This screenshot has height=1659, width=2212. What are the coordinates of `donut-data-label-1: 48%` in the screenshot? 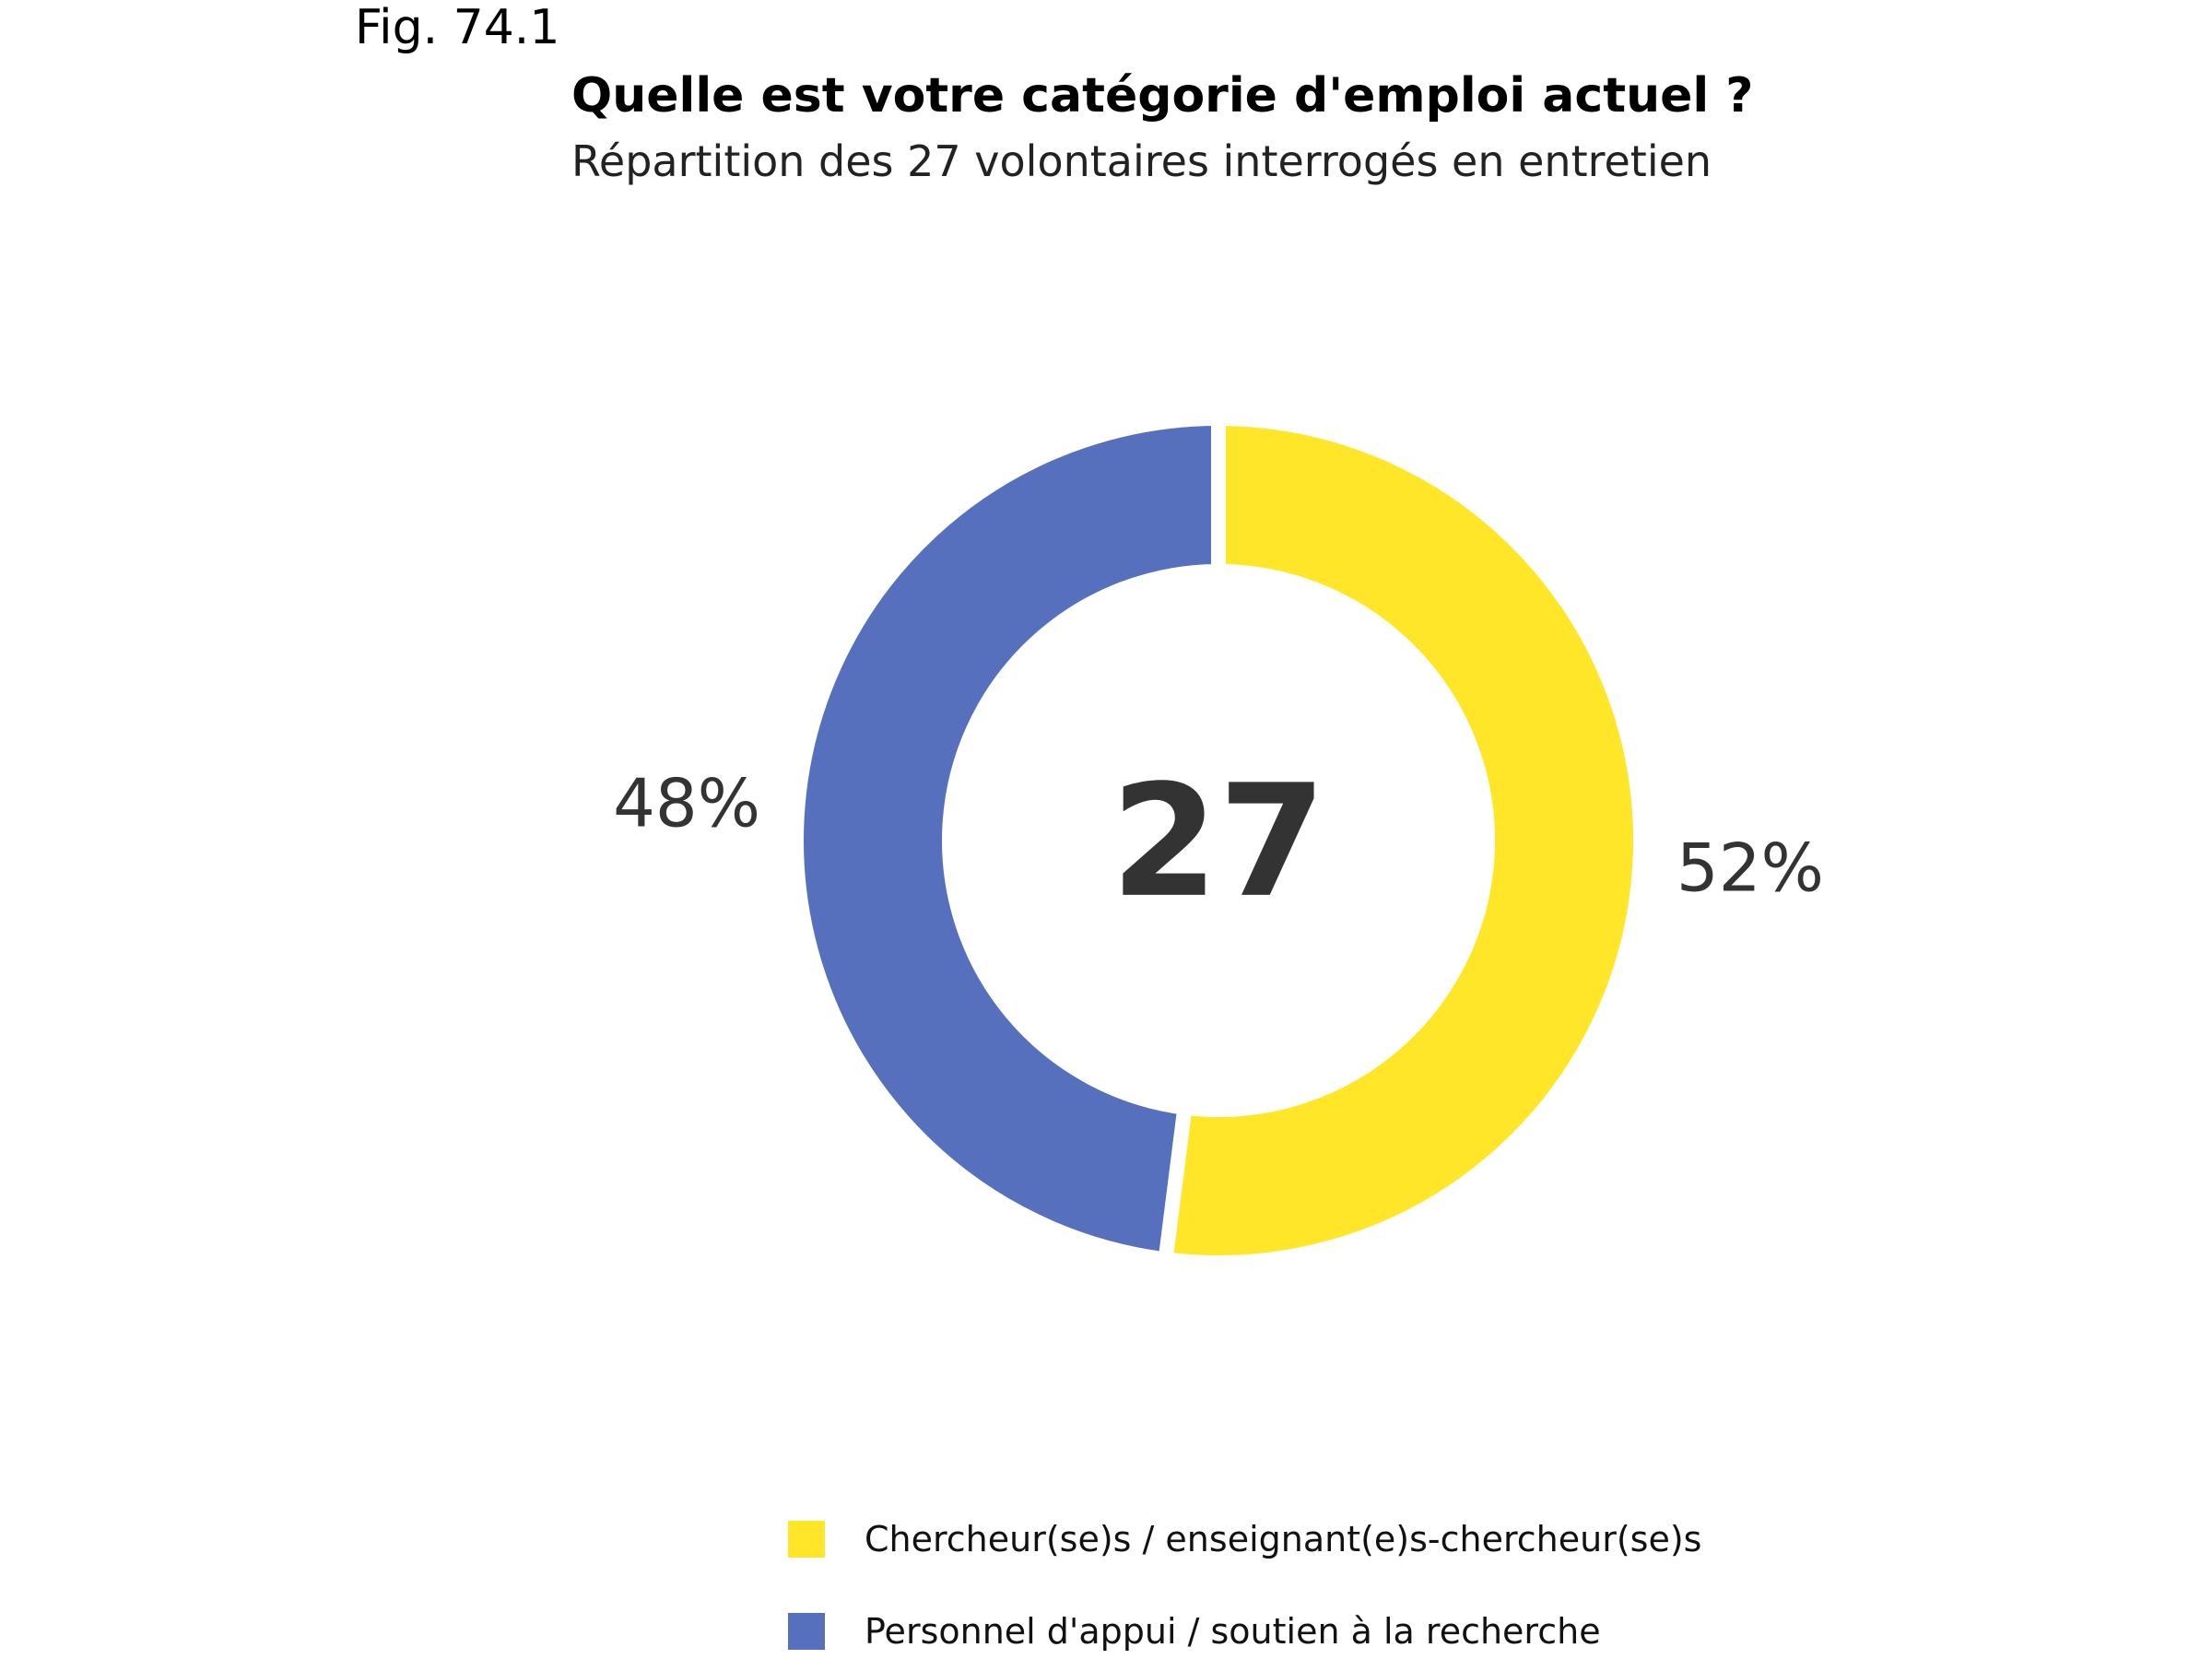 It's located at (686, 802).